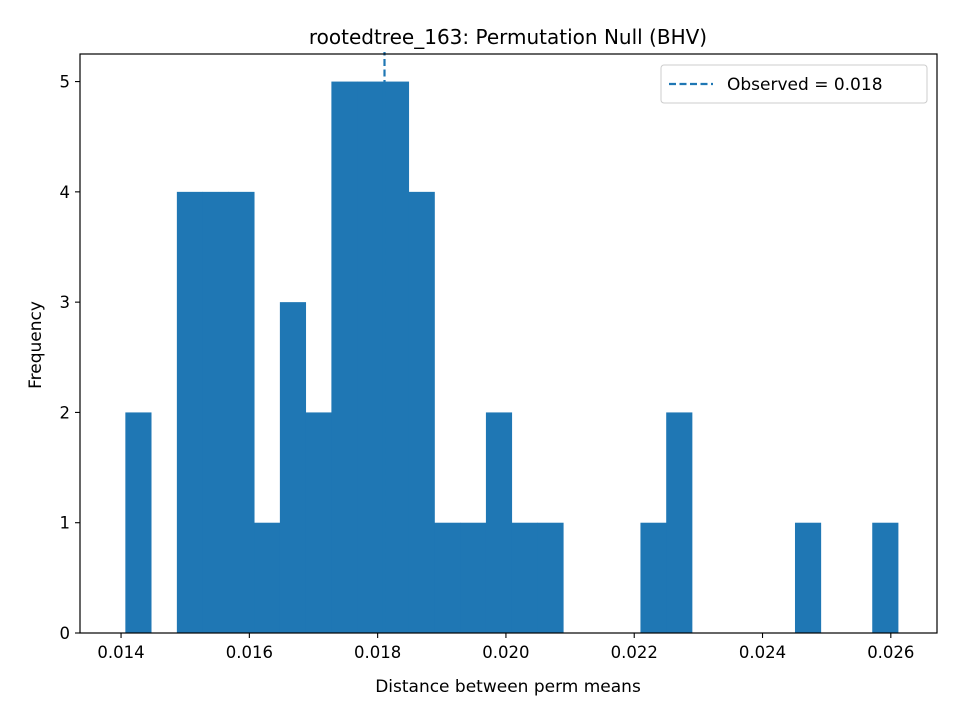 The image size is (960, 720). I want to click on y-axis-label: Frequency, so click(36, 345).